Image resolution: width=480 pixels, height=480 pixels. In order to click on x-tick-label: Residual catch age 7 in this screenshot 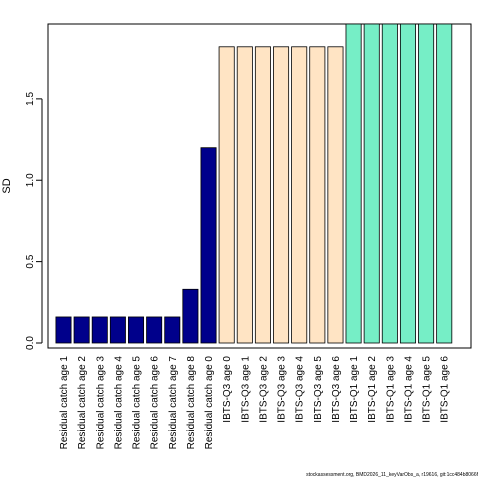, I will do `click(173, 403)`.